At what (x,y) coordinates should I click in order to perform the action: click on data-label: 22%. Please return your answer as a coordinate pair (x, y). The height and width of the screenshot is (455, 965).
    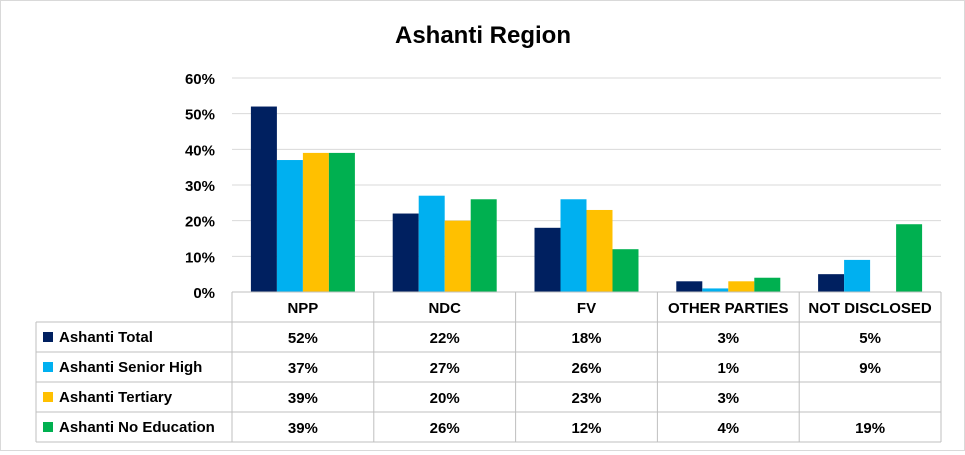
    Looking at the image, I should click on (445, 338).